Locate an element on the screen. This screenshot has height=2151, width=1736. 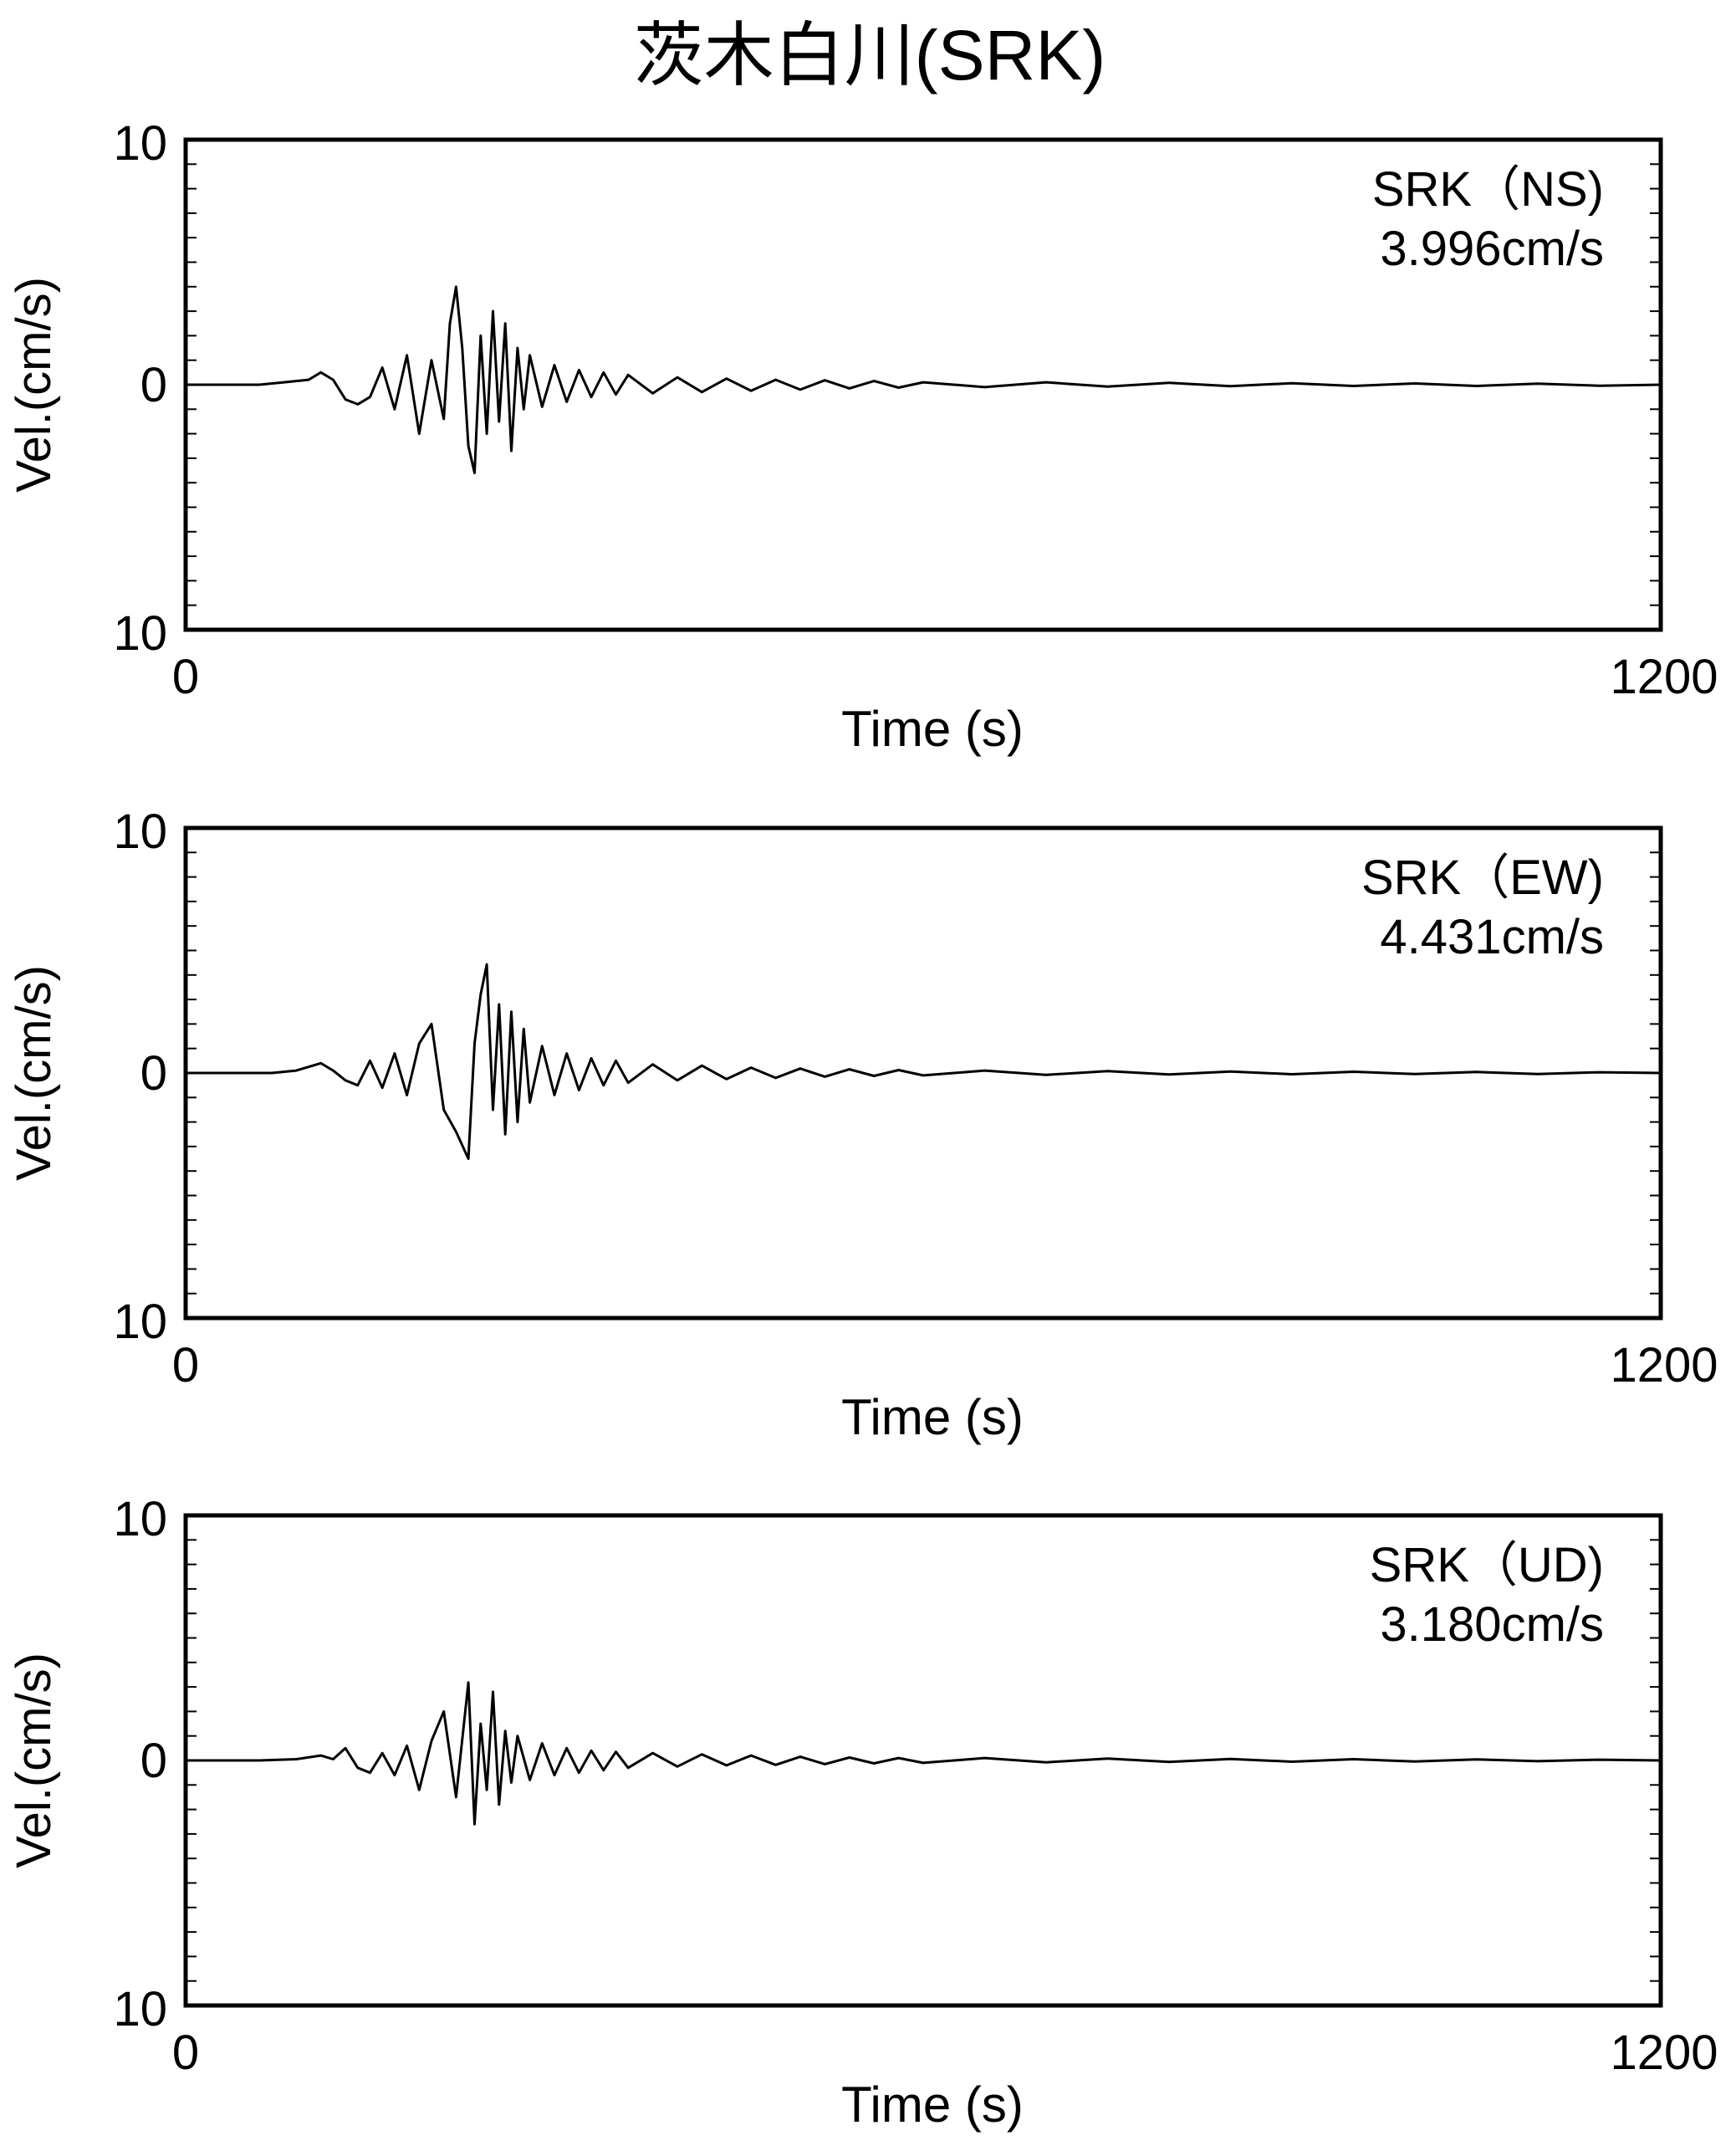
station-component-label: SRK（UD) is located at coordinates (1487, 1565).